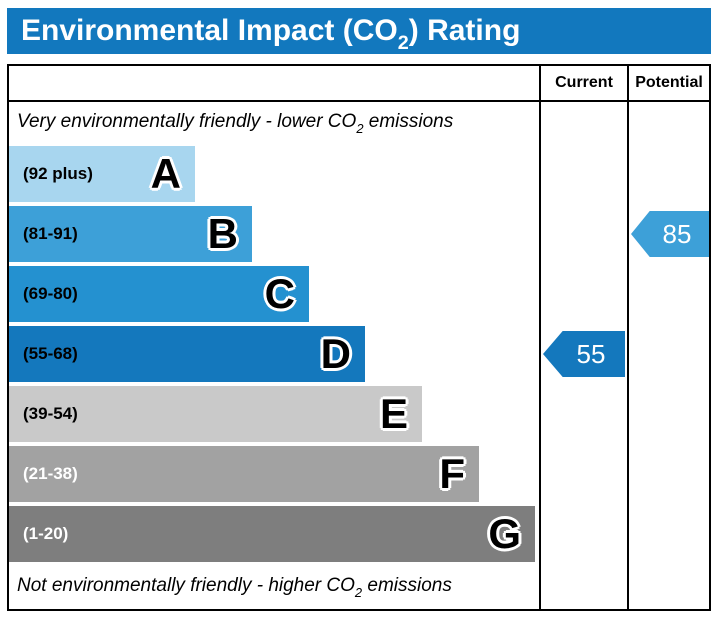  I want to click on current-rating-arrow: 55, so click(584, 354).